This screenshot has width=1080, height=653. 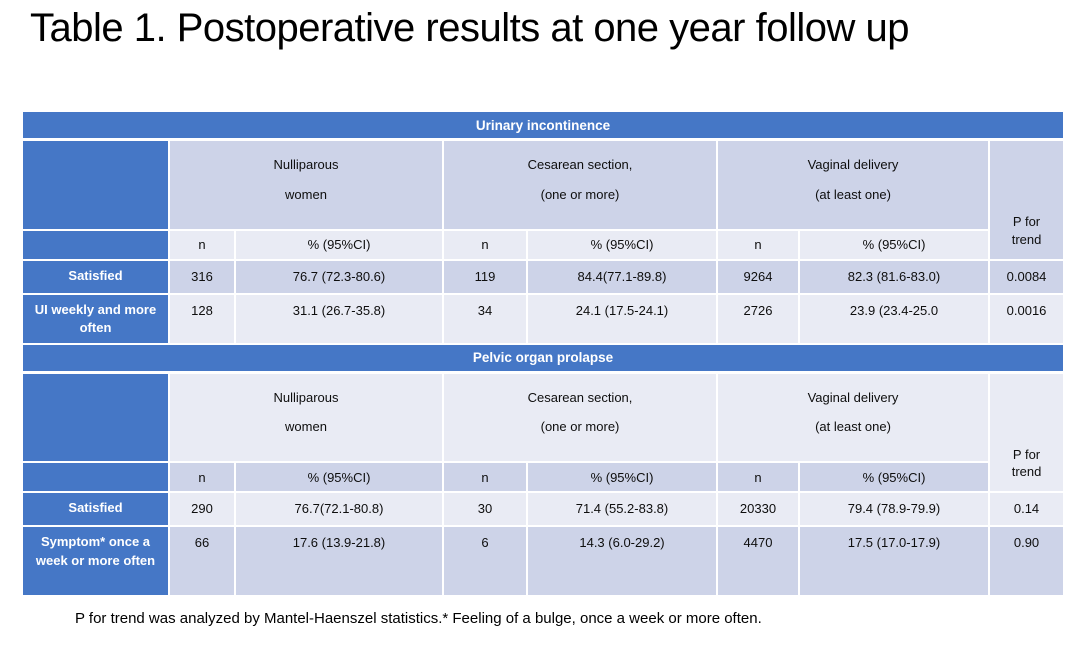 What do you see at coordinates (202, 509) in the screenshot?
I see `cell-n: 290` at bounding box center [202, 509].